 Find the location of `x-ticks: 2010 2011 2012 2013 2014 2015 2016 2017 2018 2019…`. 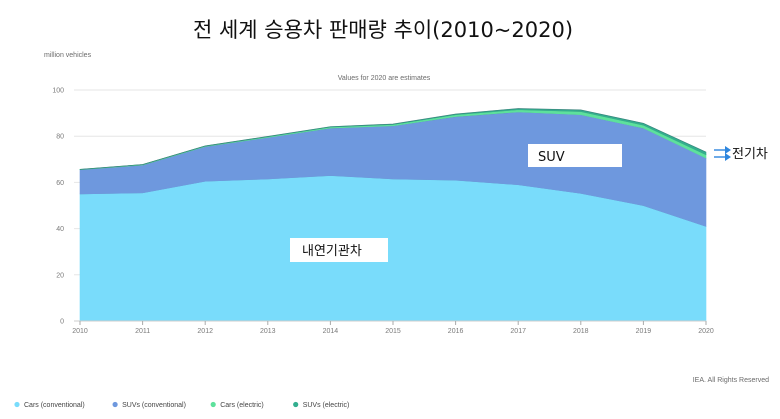

x-ticks: 2010 2011 2012 2013 2014 2015 2016 2017 2018 2019… is located at coordinates (393, 328).